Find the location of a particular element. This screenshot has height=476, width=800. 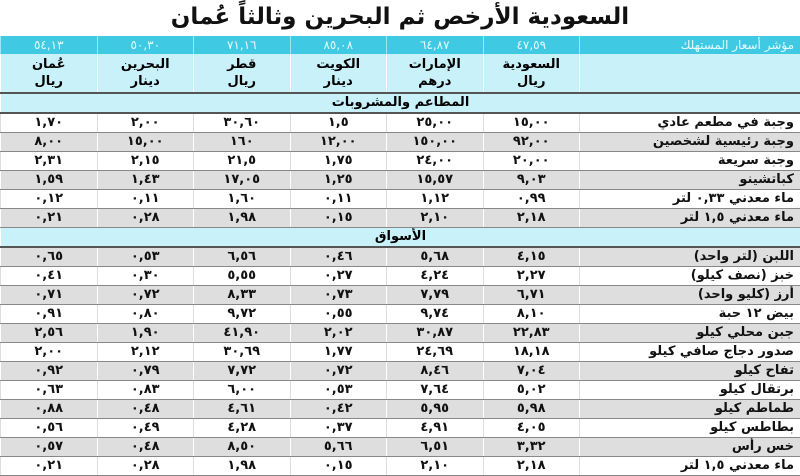

price-cell: ٠,١٥ is located at coordinates (338, 218).